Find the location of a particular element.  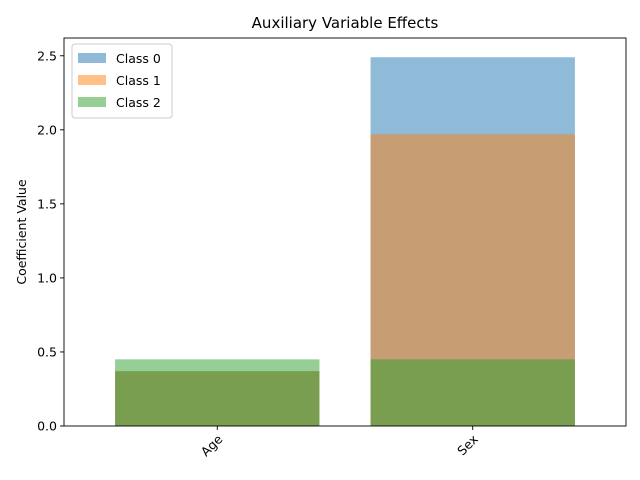

y-tick-label: 0.0 is located at coordinates (47, 426).